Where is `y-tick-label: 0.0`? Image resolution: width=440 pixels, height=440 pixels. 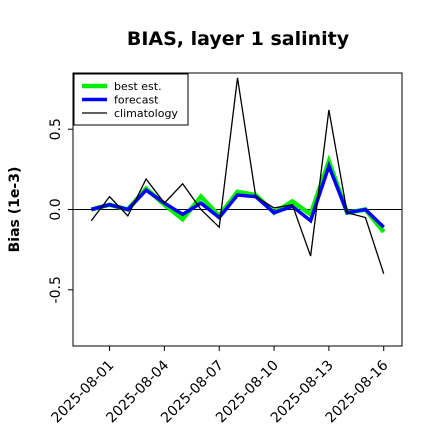 y-tick-label: 0.0 is located at coordinates (56, 209).